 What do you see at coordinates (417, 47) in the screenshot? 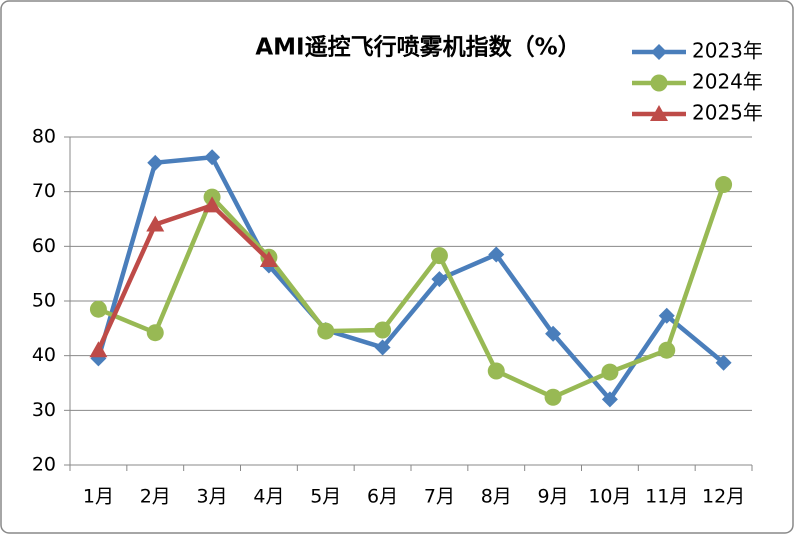
I see `chart-title: AMI遥控飞行喷雾机指数（%）` at bounding box center [417, 47].